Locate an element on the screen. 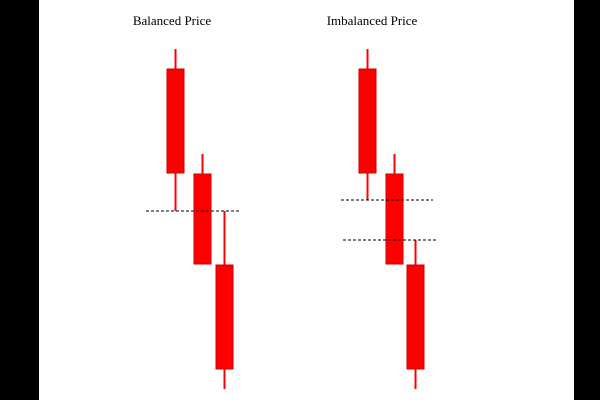 The height and width of the screenshot is (400, 600). balanced-price-title: Balanced Price is located at coordinates (172, 20).